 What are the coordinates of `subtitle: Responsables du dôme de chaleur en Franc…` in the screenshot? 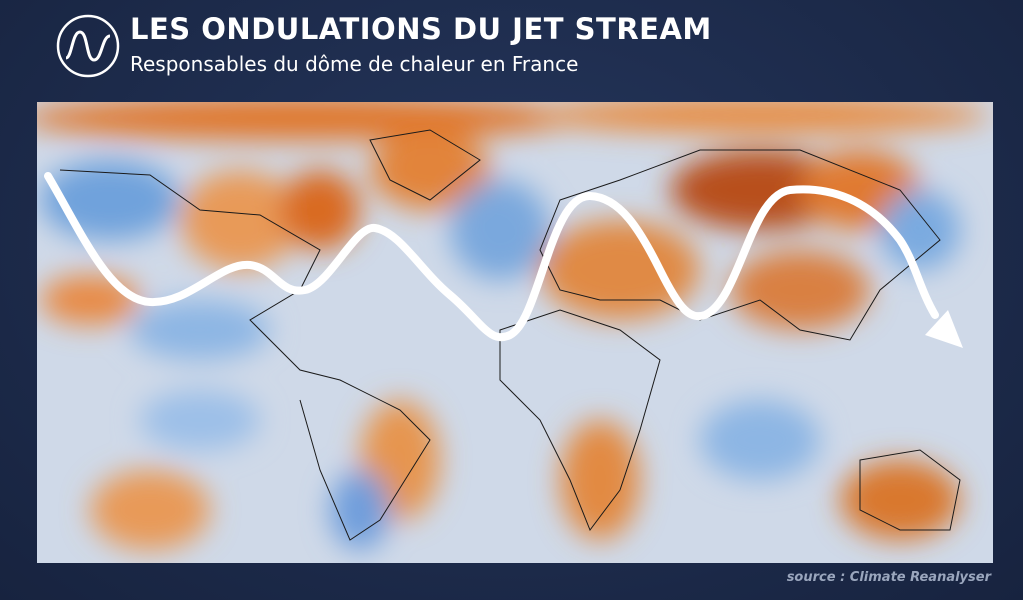 It's located at (354, 64).